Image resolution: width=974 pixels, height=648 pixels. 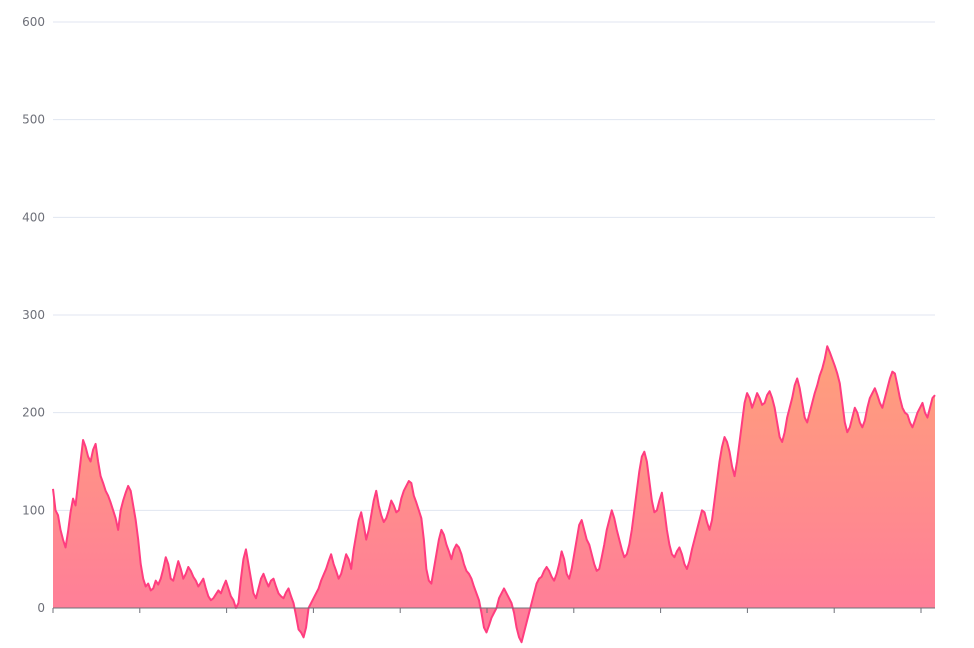 I want to click on y-tick-label: 600, so click(x=33, y=22).